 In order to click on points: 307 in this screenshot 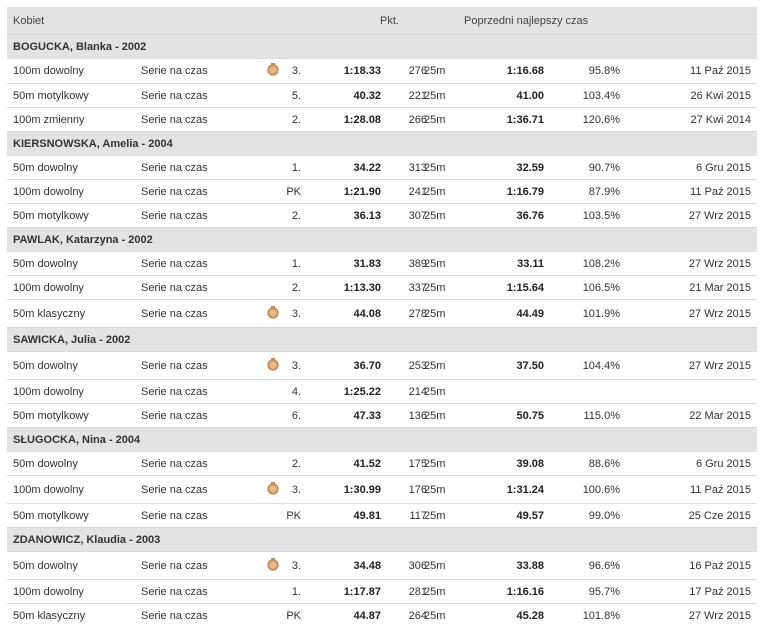, I will do `click(417, 215)`.